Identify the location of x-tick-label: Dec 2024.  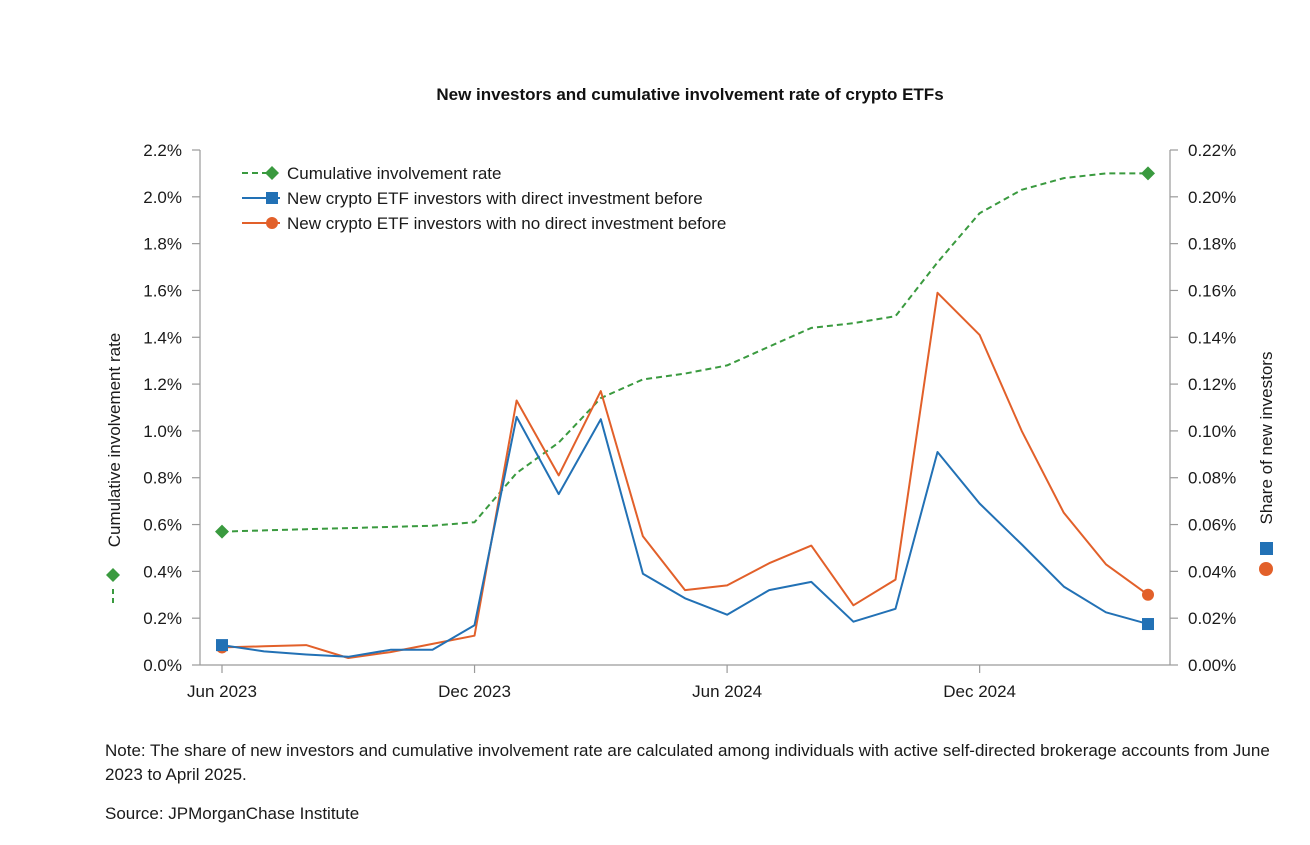
(979, 691).